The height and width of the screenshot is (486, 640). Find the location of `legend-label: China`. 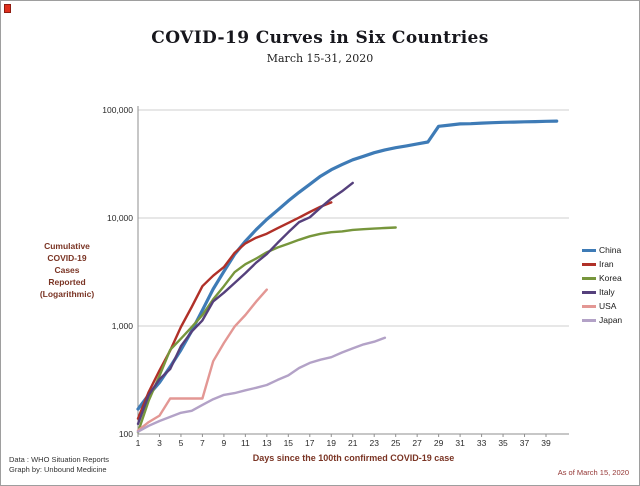

legend-label: China is located at coordinates (610, 250).